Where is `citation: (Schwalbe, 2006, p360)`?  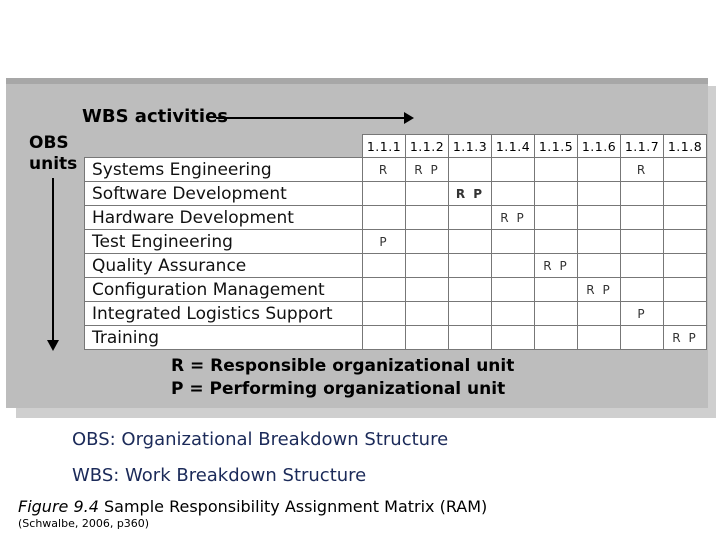
citation: (Schwalbe, 2006, p360) is located at coordinates (84, 523).